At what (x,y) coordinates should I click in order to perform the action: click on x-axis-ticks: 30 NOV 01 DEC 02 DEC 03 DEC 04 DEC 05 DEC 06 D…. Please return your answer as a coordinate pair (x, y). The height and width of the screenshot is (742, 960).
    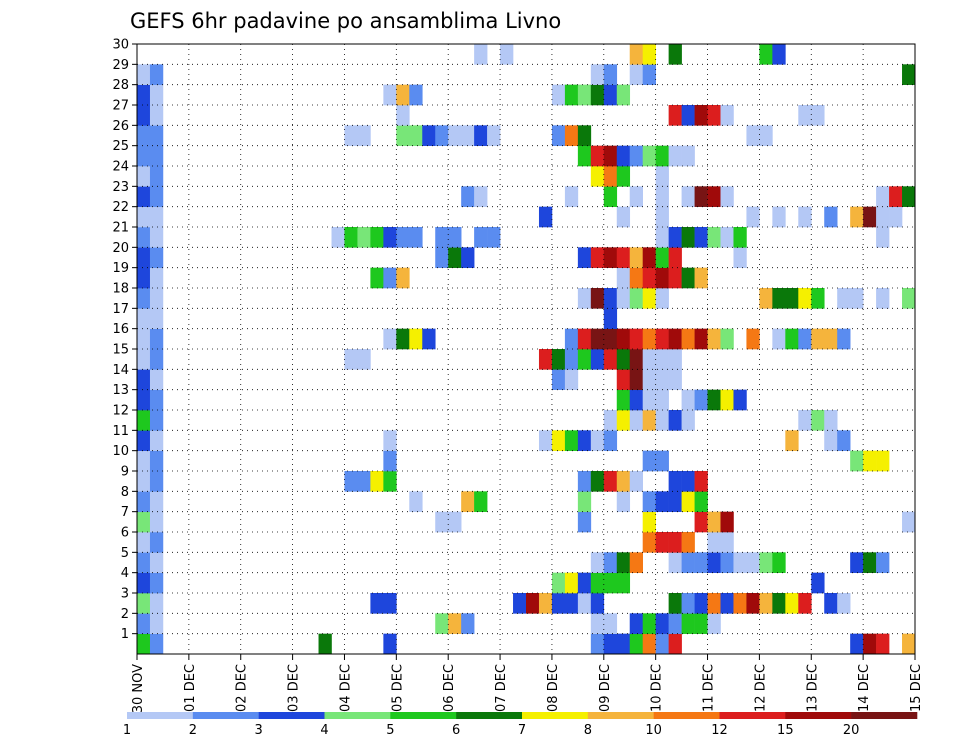
    Looking at the image, I should click on (527, 683).